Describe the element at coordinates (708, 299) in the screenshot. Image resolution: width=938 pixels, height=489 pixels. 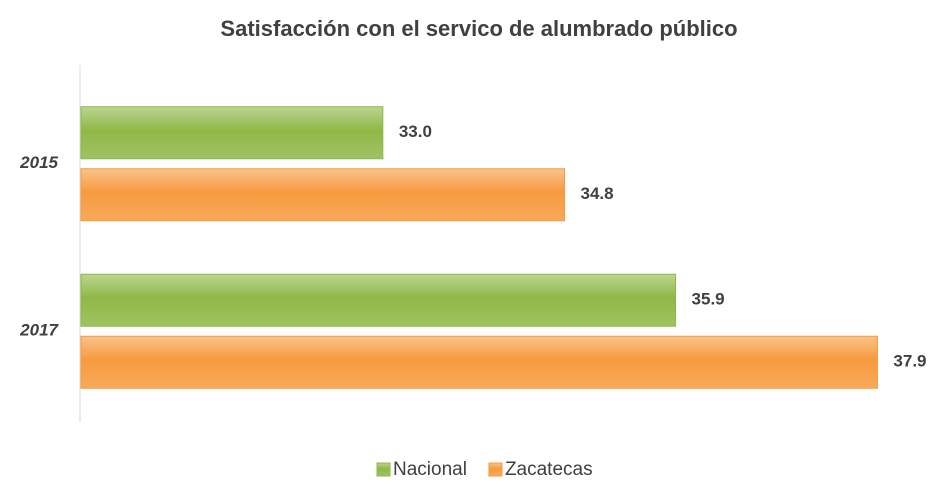
I see `data-label: 35.9` at that location.